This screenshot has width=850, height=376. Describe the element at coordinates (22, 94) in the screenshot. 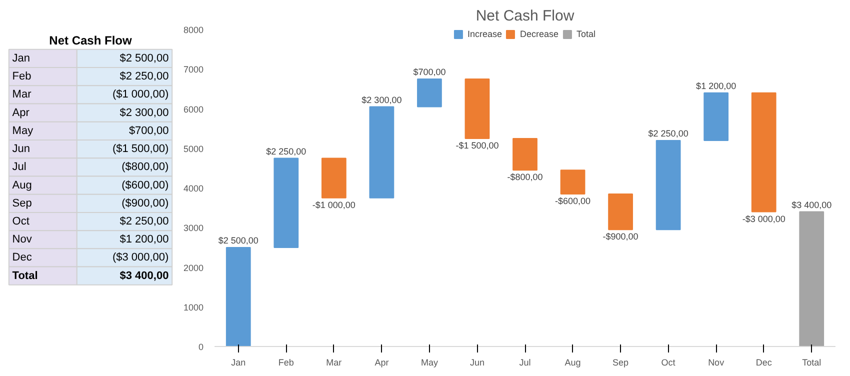

I see `category-label: Mar` at that location.